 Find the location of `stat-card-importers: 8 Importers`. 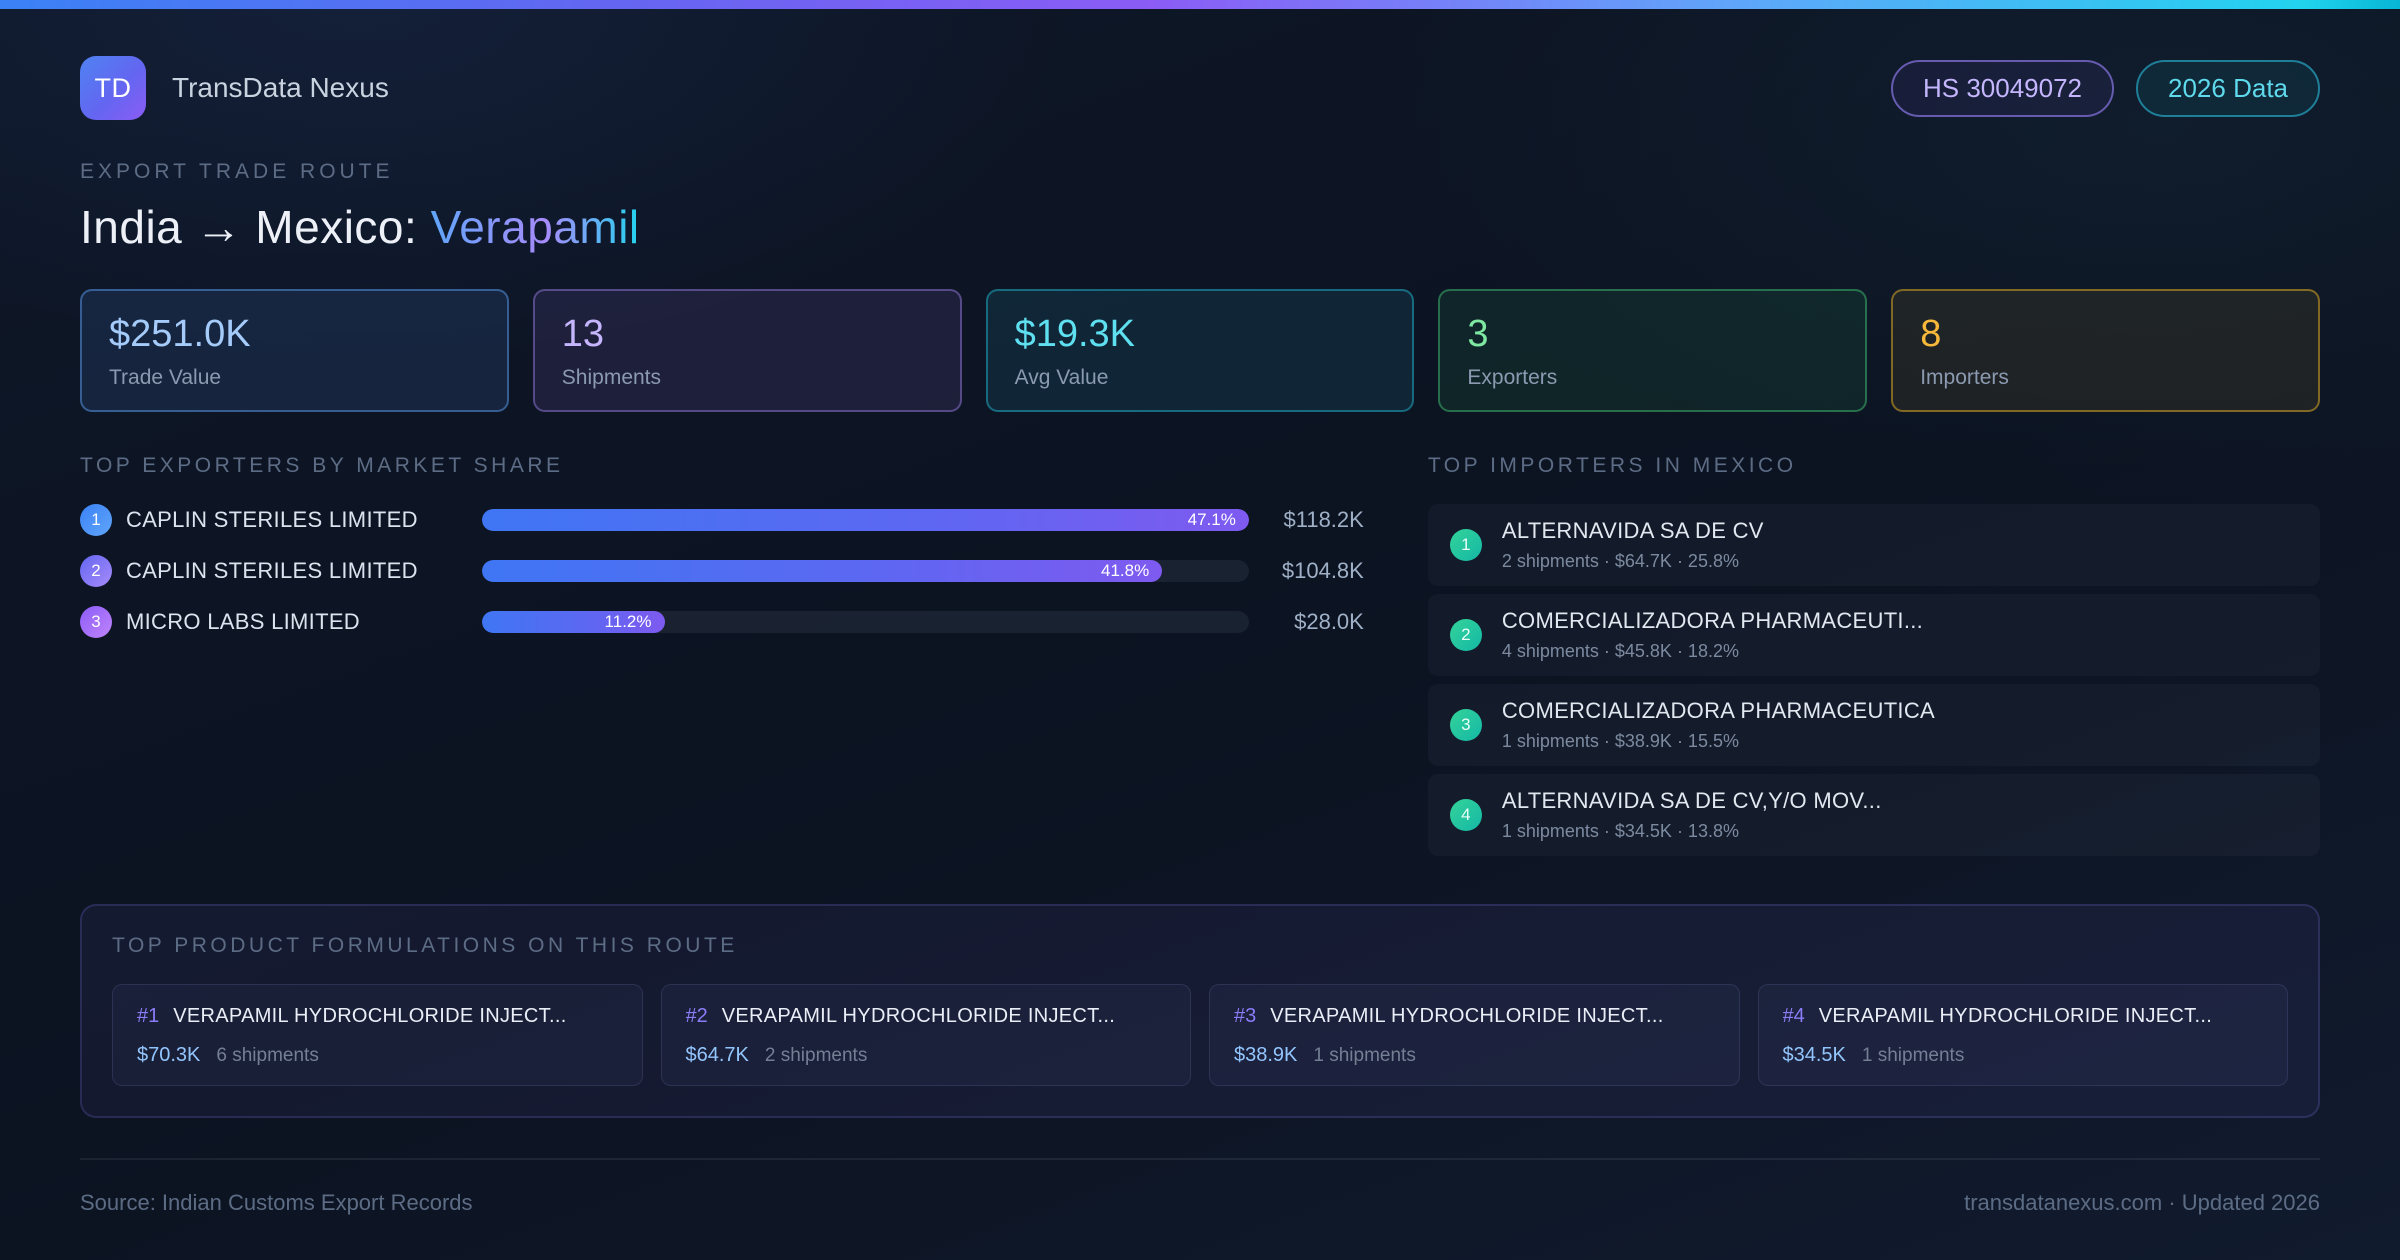

stat-card-importers: 8 Importers is located at coordinates (2105, 350).